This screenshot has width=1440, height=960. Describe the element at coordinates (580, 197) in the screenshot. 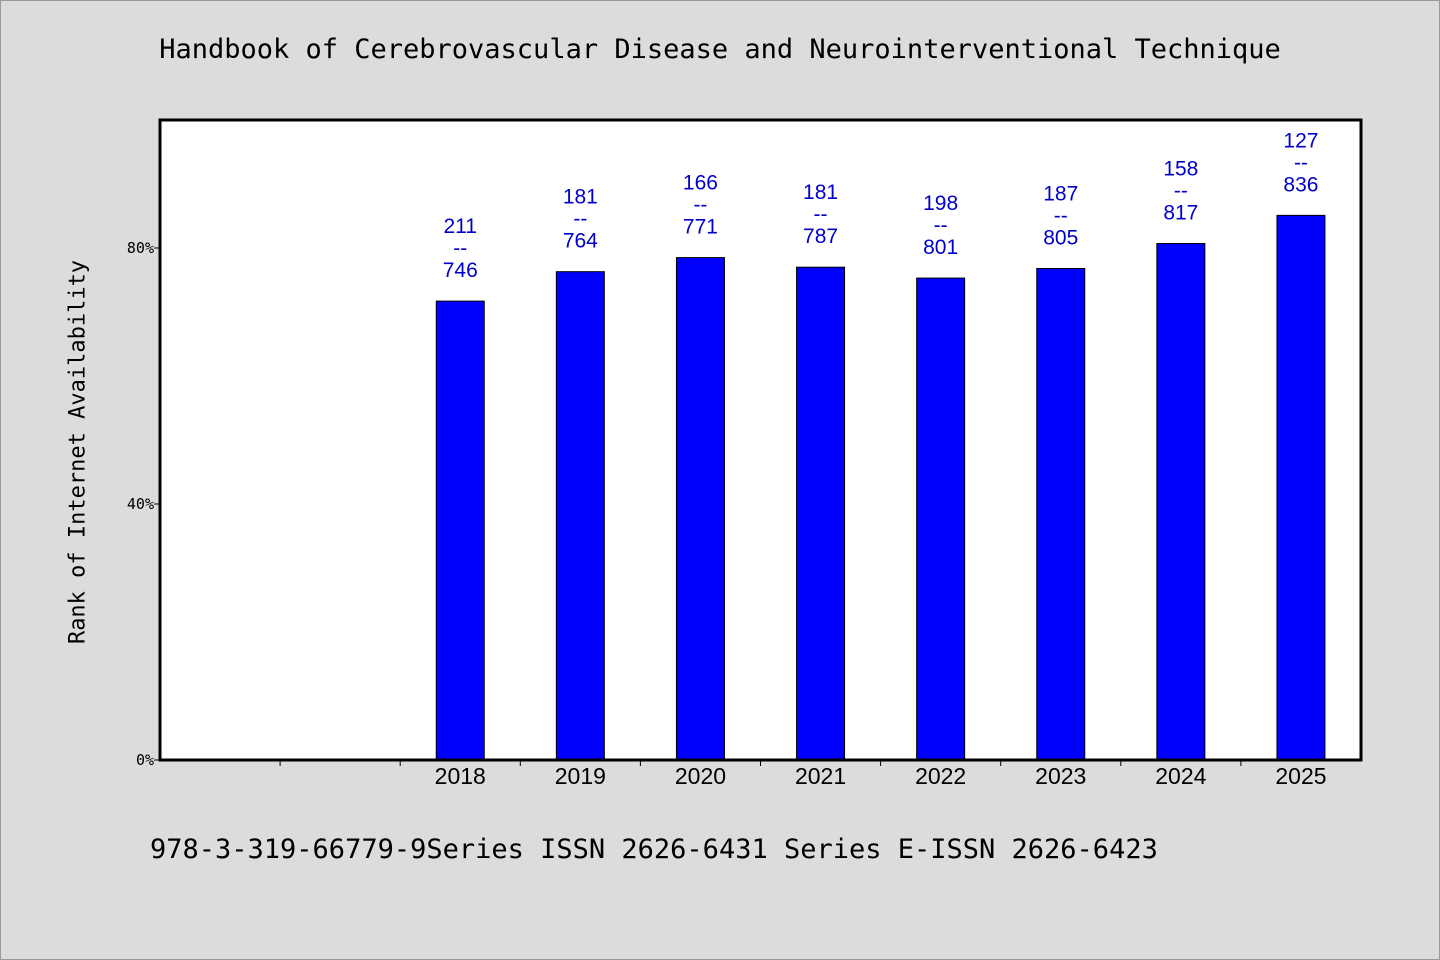

I see `data-label-2019-0: 181` at that location.